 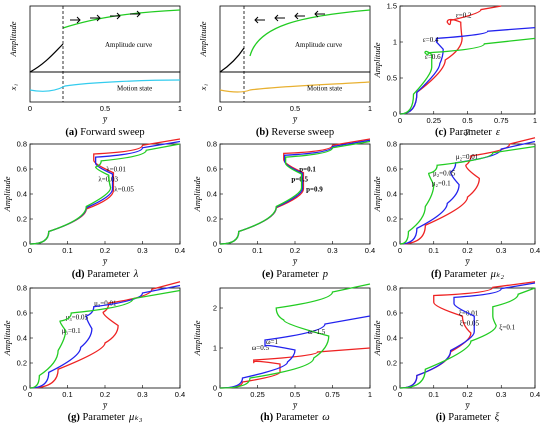 What do you see at coordinates (310, 33) in the screenshot?
I see `amplitude-upper-branch` at bounding box center [310, 33].